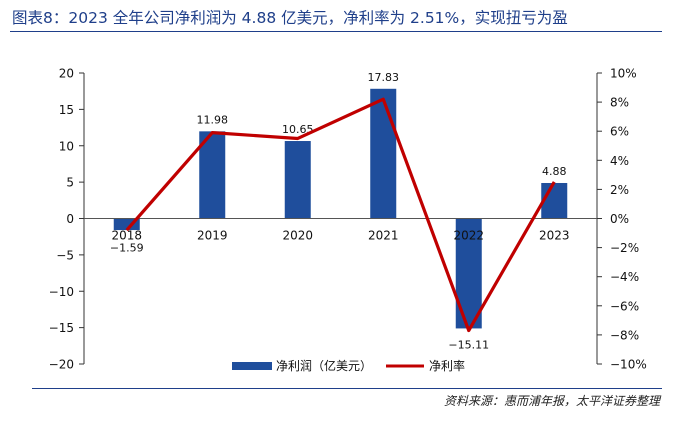  Describe the element at coordinates (554, 236) in the screenshot. I see `category-label-2023: 2023` at that location.